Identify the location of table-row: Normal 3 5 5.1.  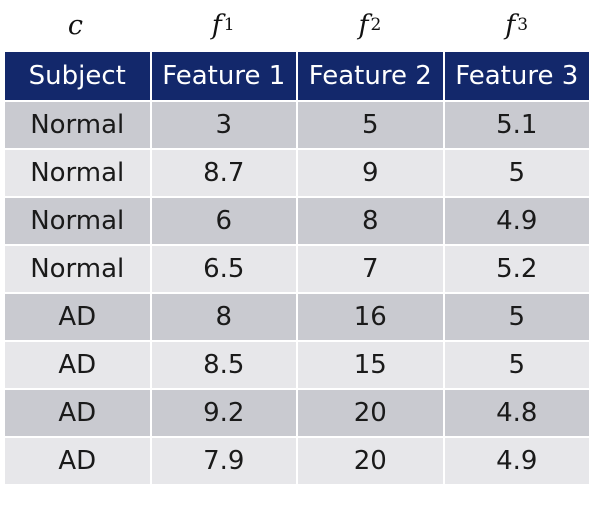
(297, 125).